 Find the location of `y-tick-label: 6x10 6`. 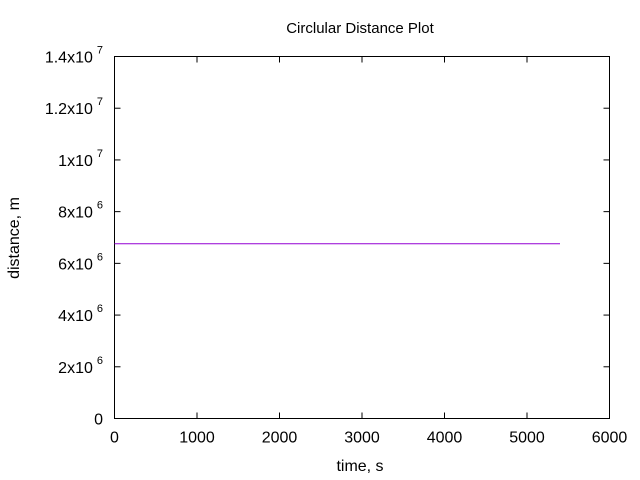

y-tick-label: 6x10 6 is located at coordinates (80, 262).